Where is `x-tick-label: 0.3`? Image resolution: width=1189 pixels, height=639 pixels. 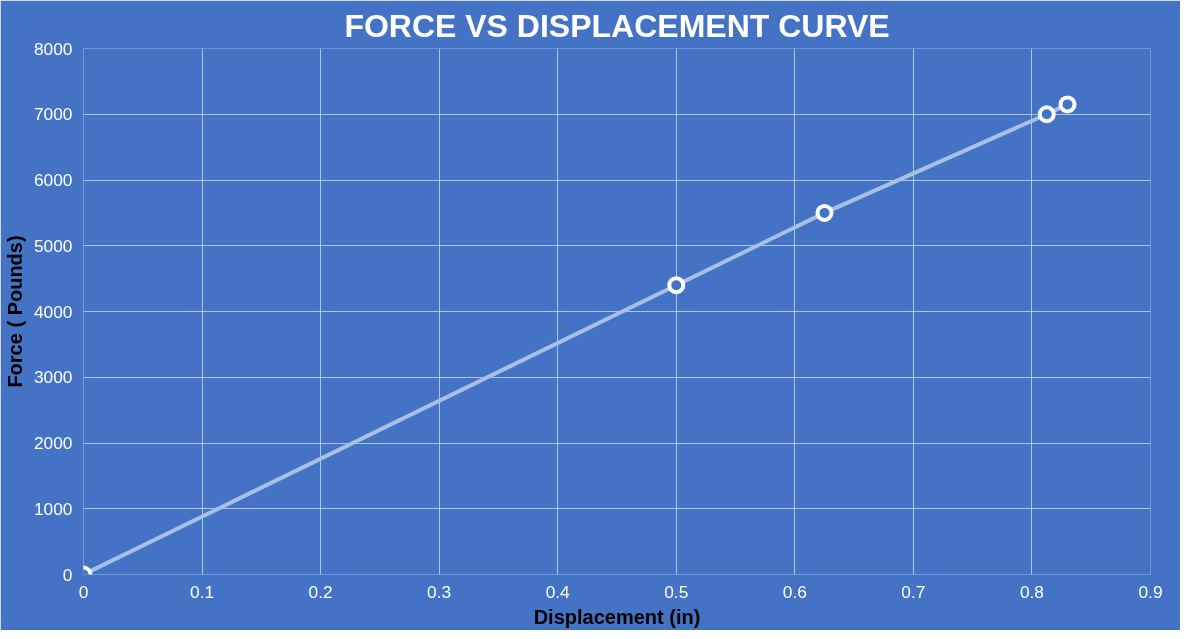
x-tick-label: 0.3 is located at coordinates (439, 591).